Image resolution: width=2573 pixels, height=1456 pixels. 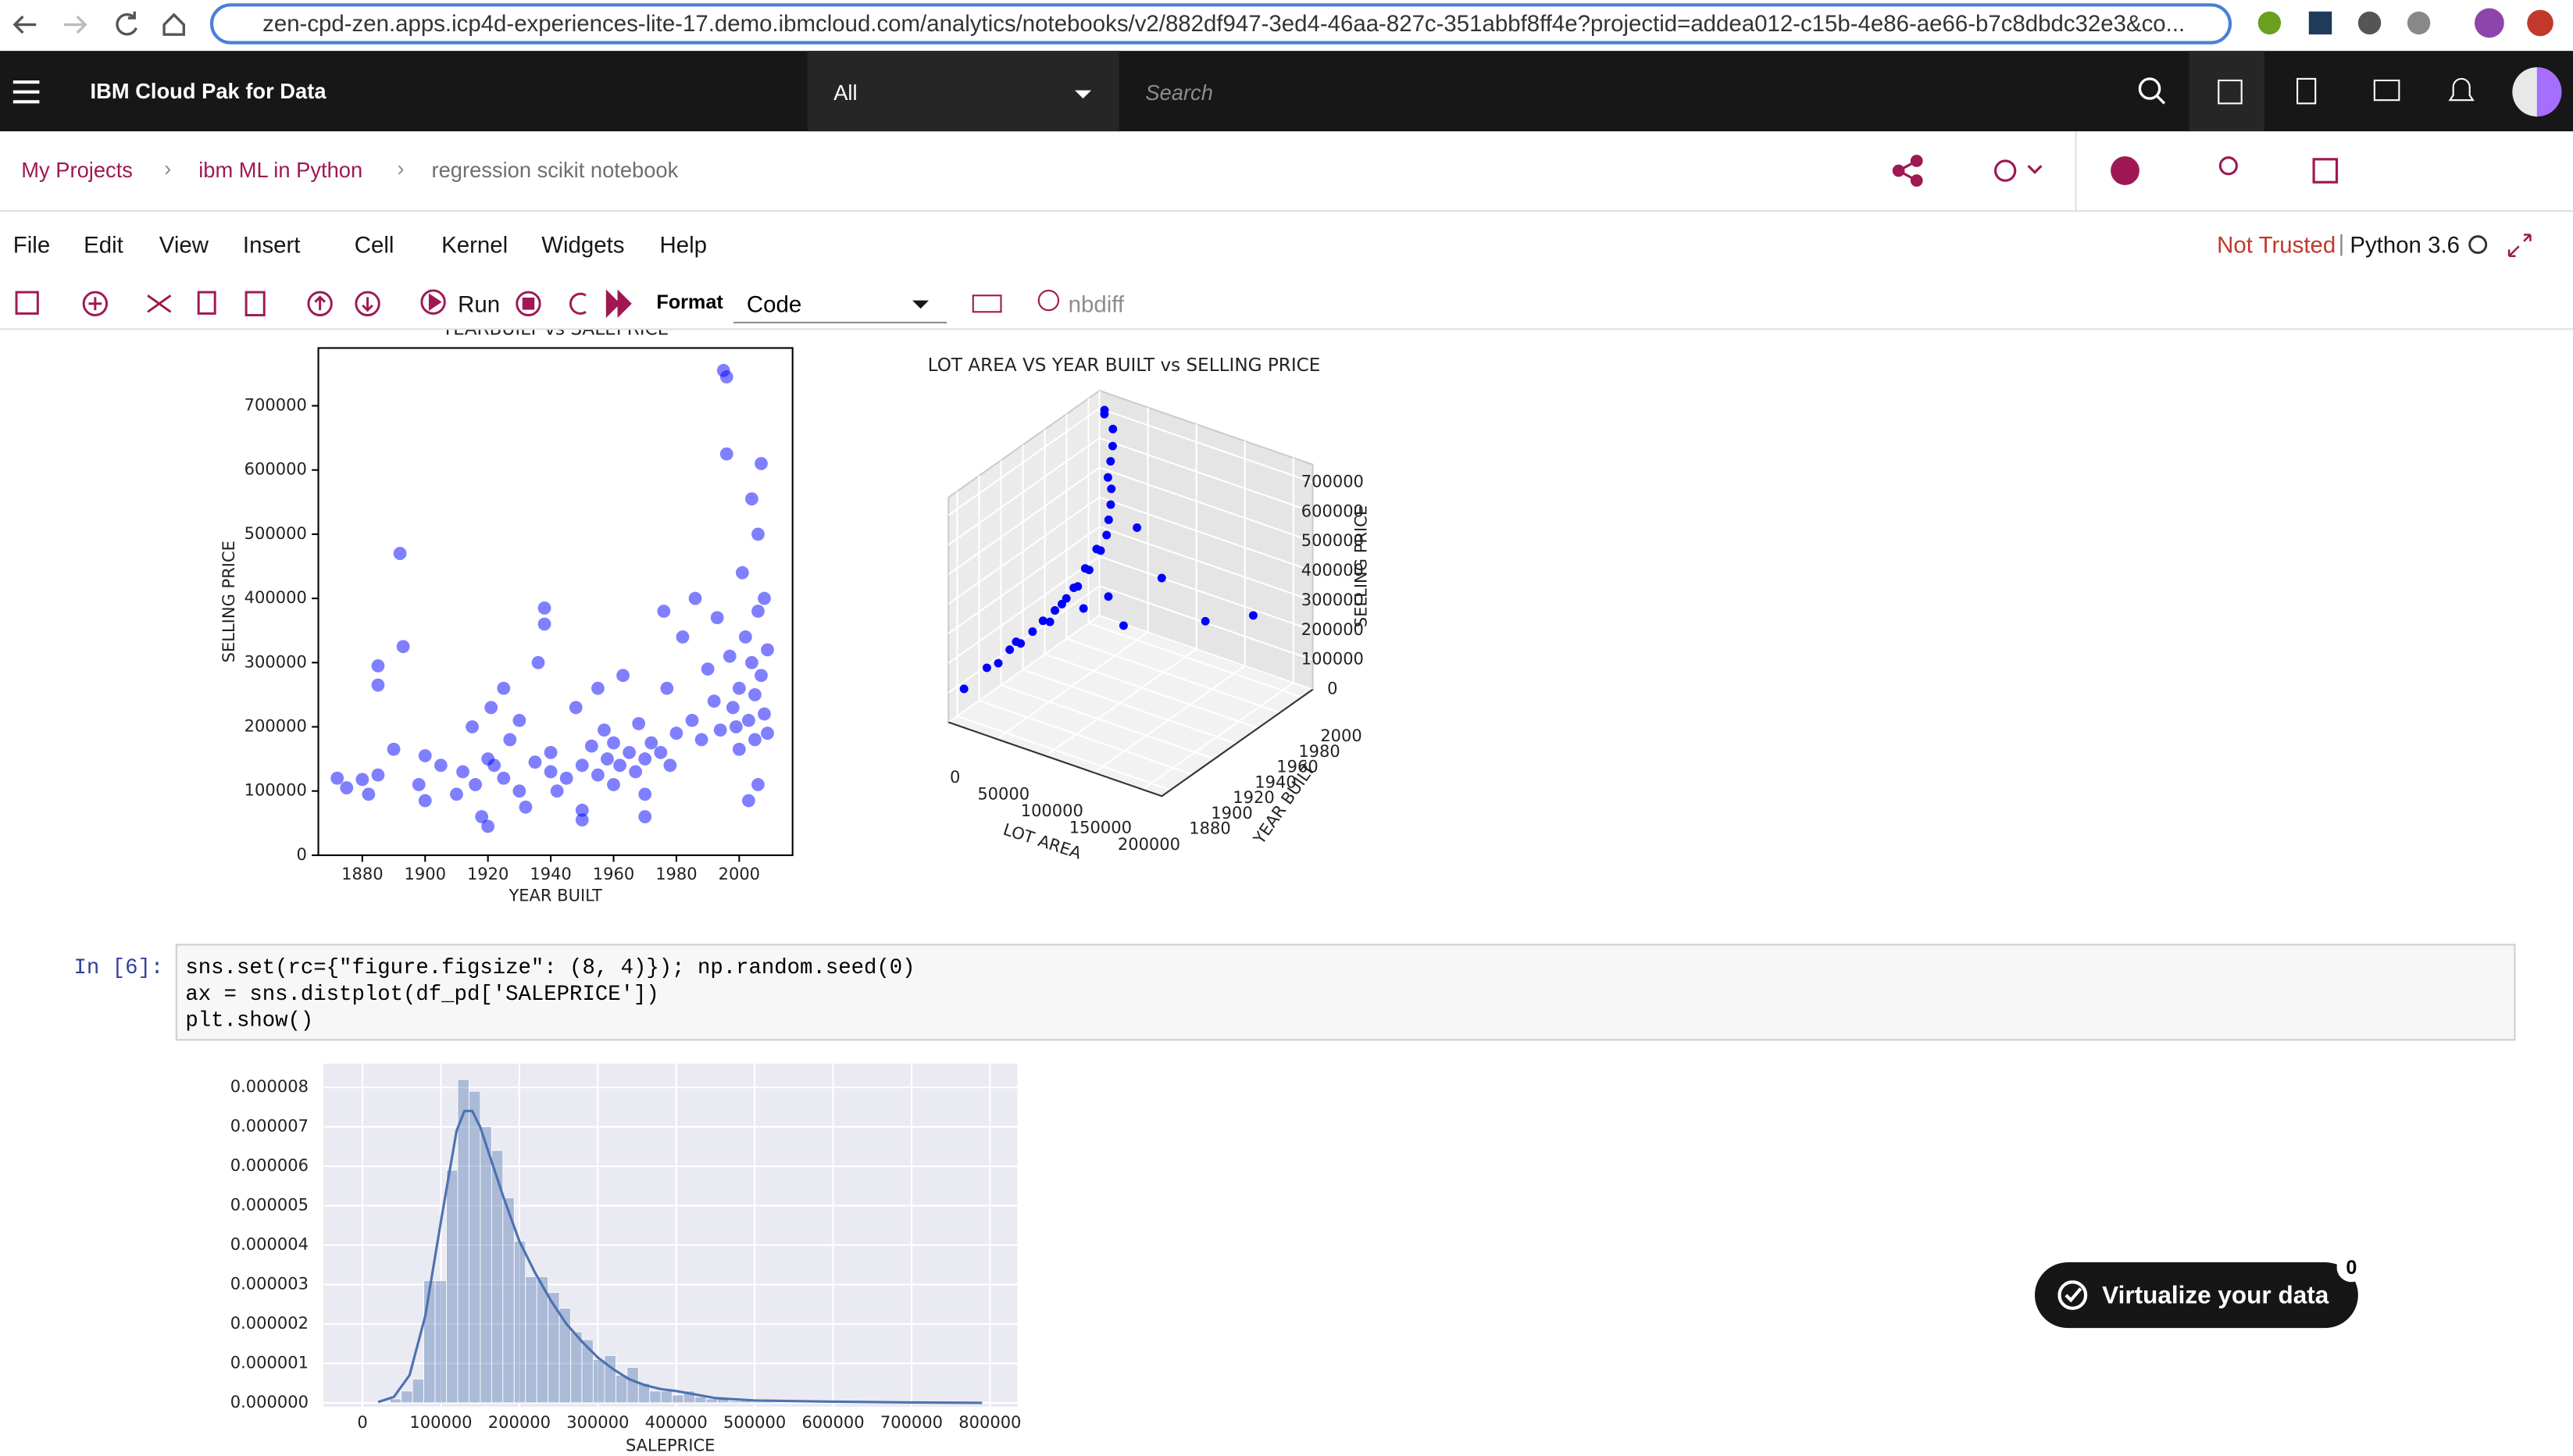 What do you see at coordinates (26, 92) in the screenshot?
I see `hamburger-menu` at bounding box center [26, 92].